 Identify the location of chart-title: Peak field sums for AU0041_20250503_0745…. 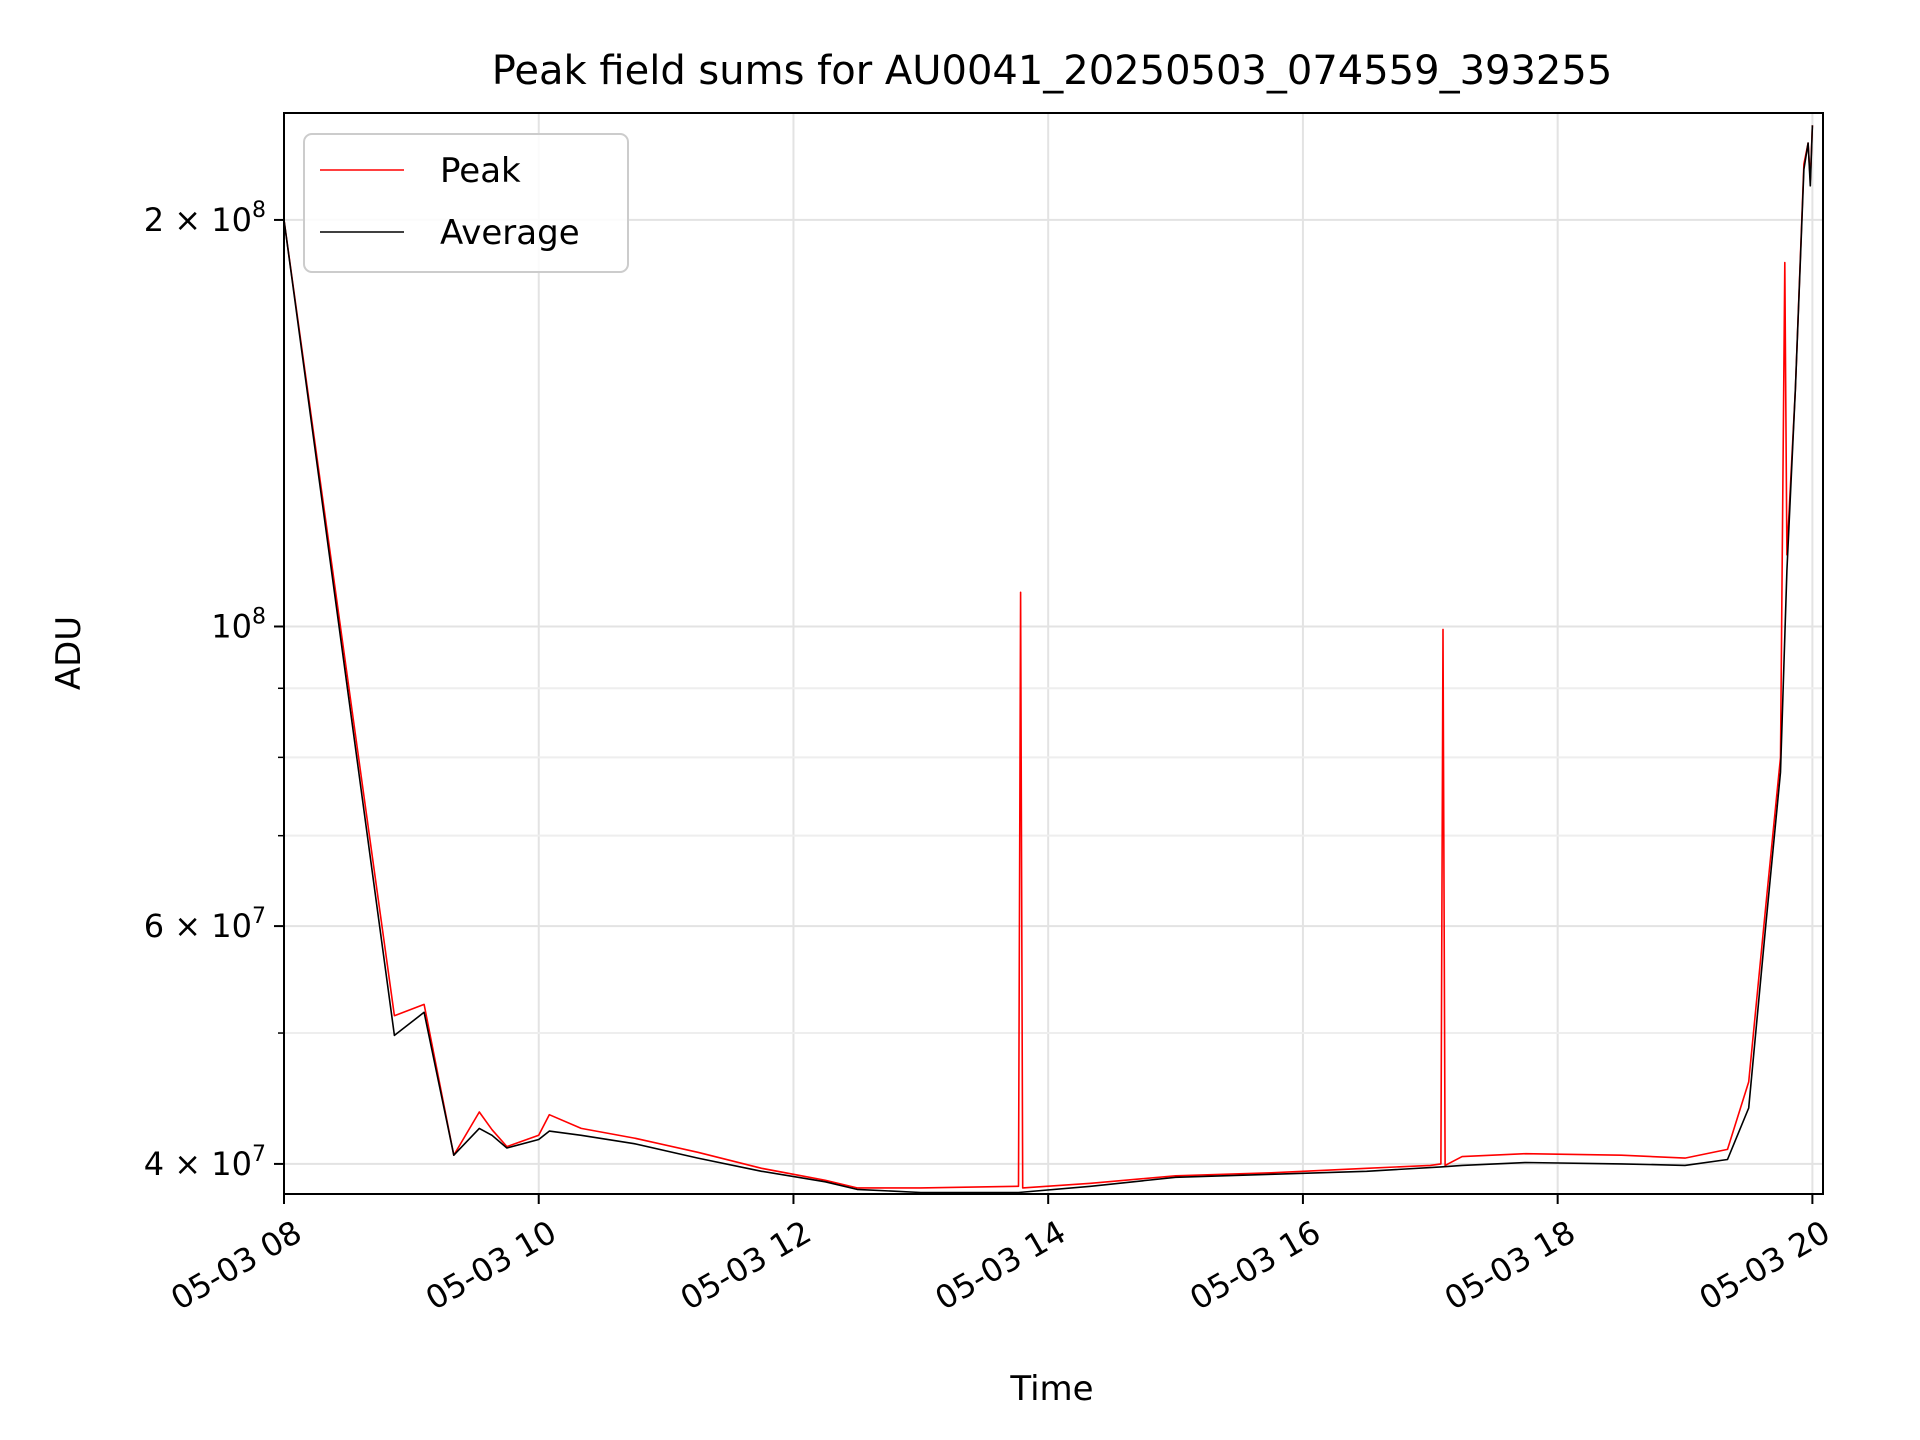
(1052, 71).